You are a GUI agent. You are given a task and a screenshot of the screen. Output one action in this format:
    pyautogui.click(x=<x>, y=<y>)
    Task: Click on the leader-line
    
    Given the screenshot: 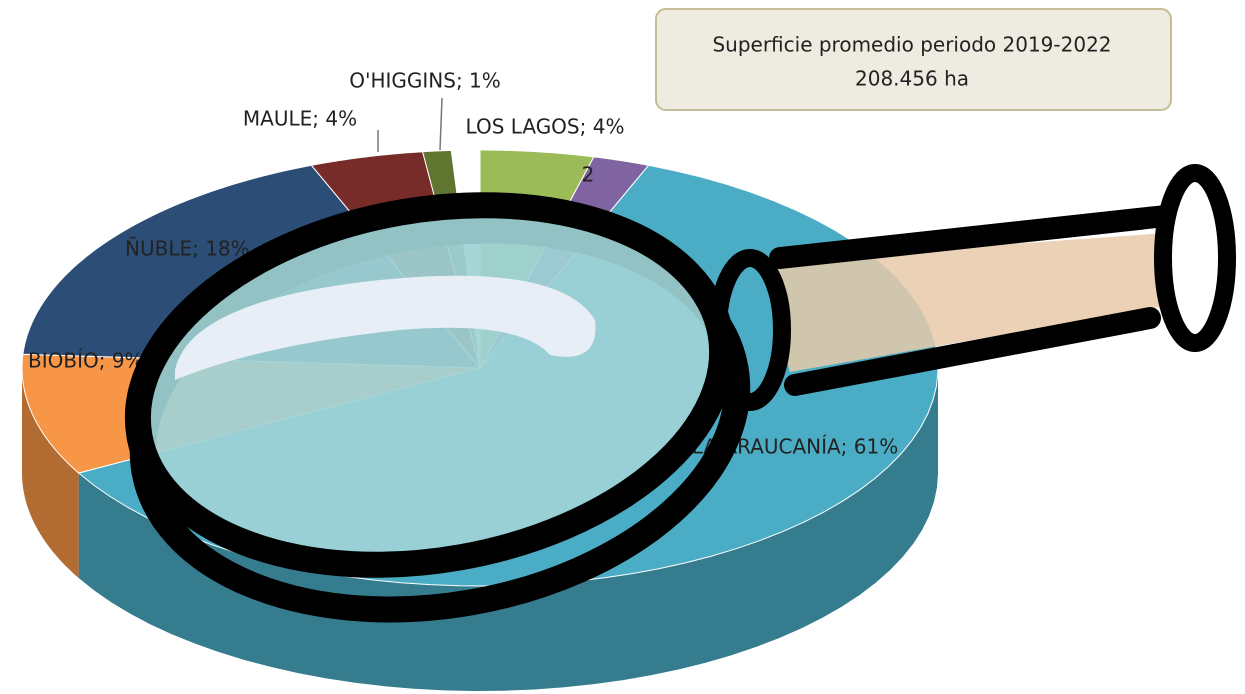 What is the action you would take?
    pyautogui.click(x=441, y=124)
    